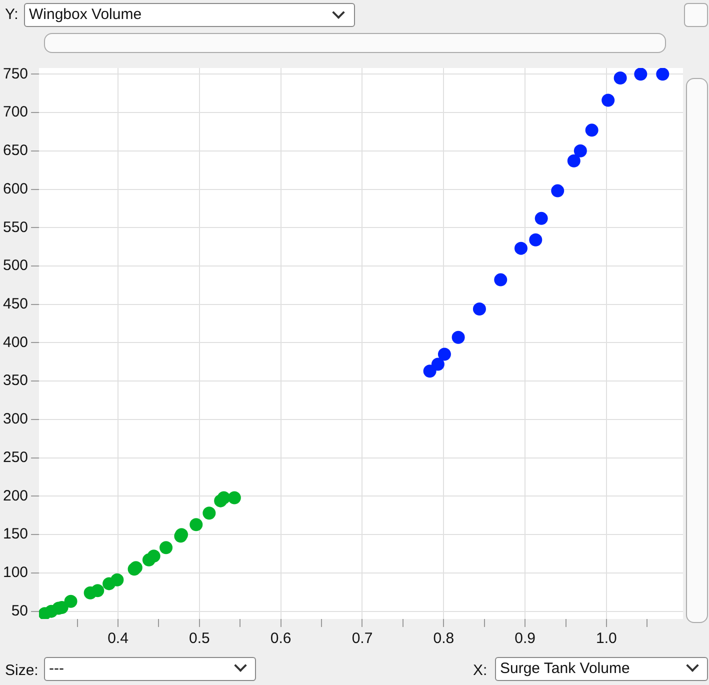 The image size is (709, 685). What do you see at coordinates (11, 14) in the screenshot?
I see `text: Y:` at bounding box center [11, 14].